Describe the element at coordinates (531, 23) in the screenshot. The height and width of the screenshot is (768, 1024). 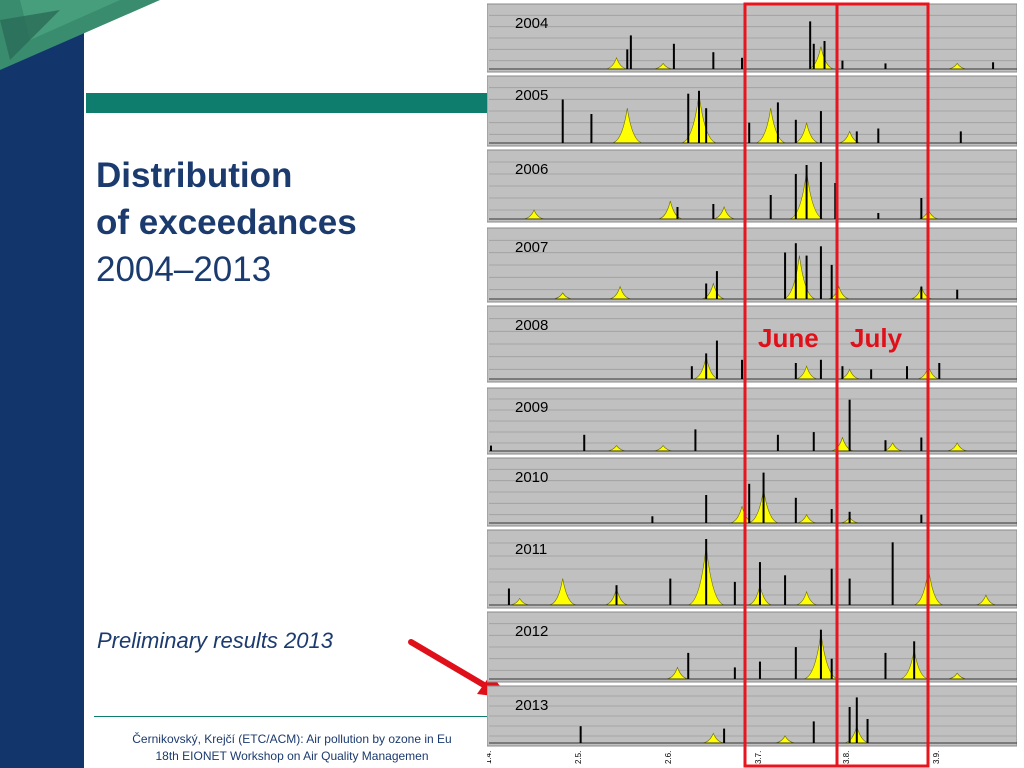
I see `year-label: 2004` at that location.